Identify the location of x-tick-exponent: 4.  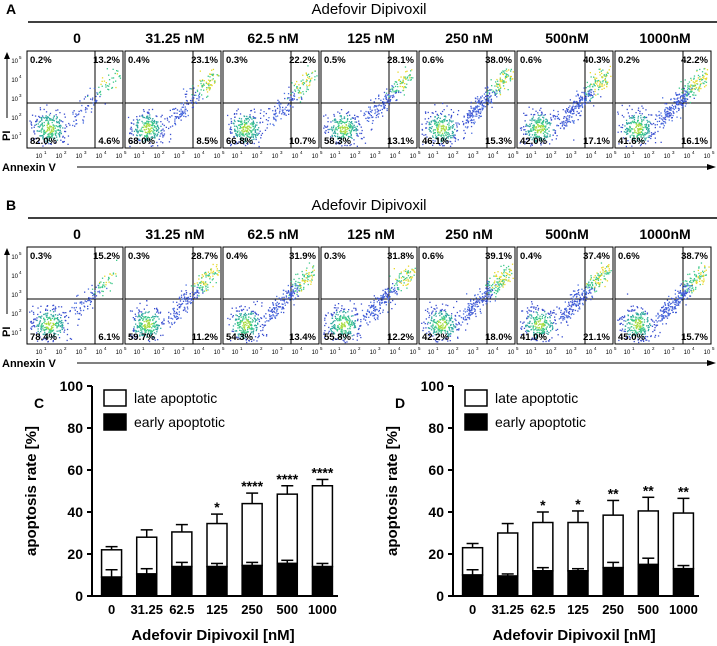
(301, 348).